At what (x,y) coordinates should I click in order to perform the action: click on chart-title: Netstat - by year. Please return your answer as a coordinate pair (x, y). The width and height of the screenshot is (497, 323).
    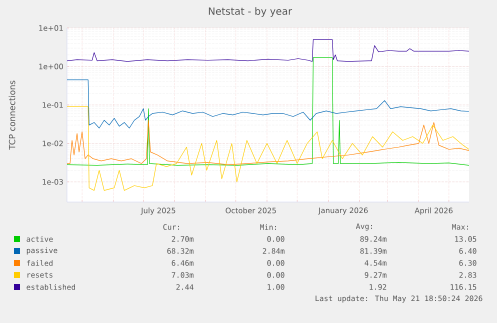
    Looking at the image, I should click on (250, 12).